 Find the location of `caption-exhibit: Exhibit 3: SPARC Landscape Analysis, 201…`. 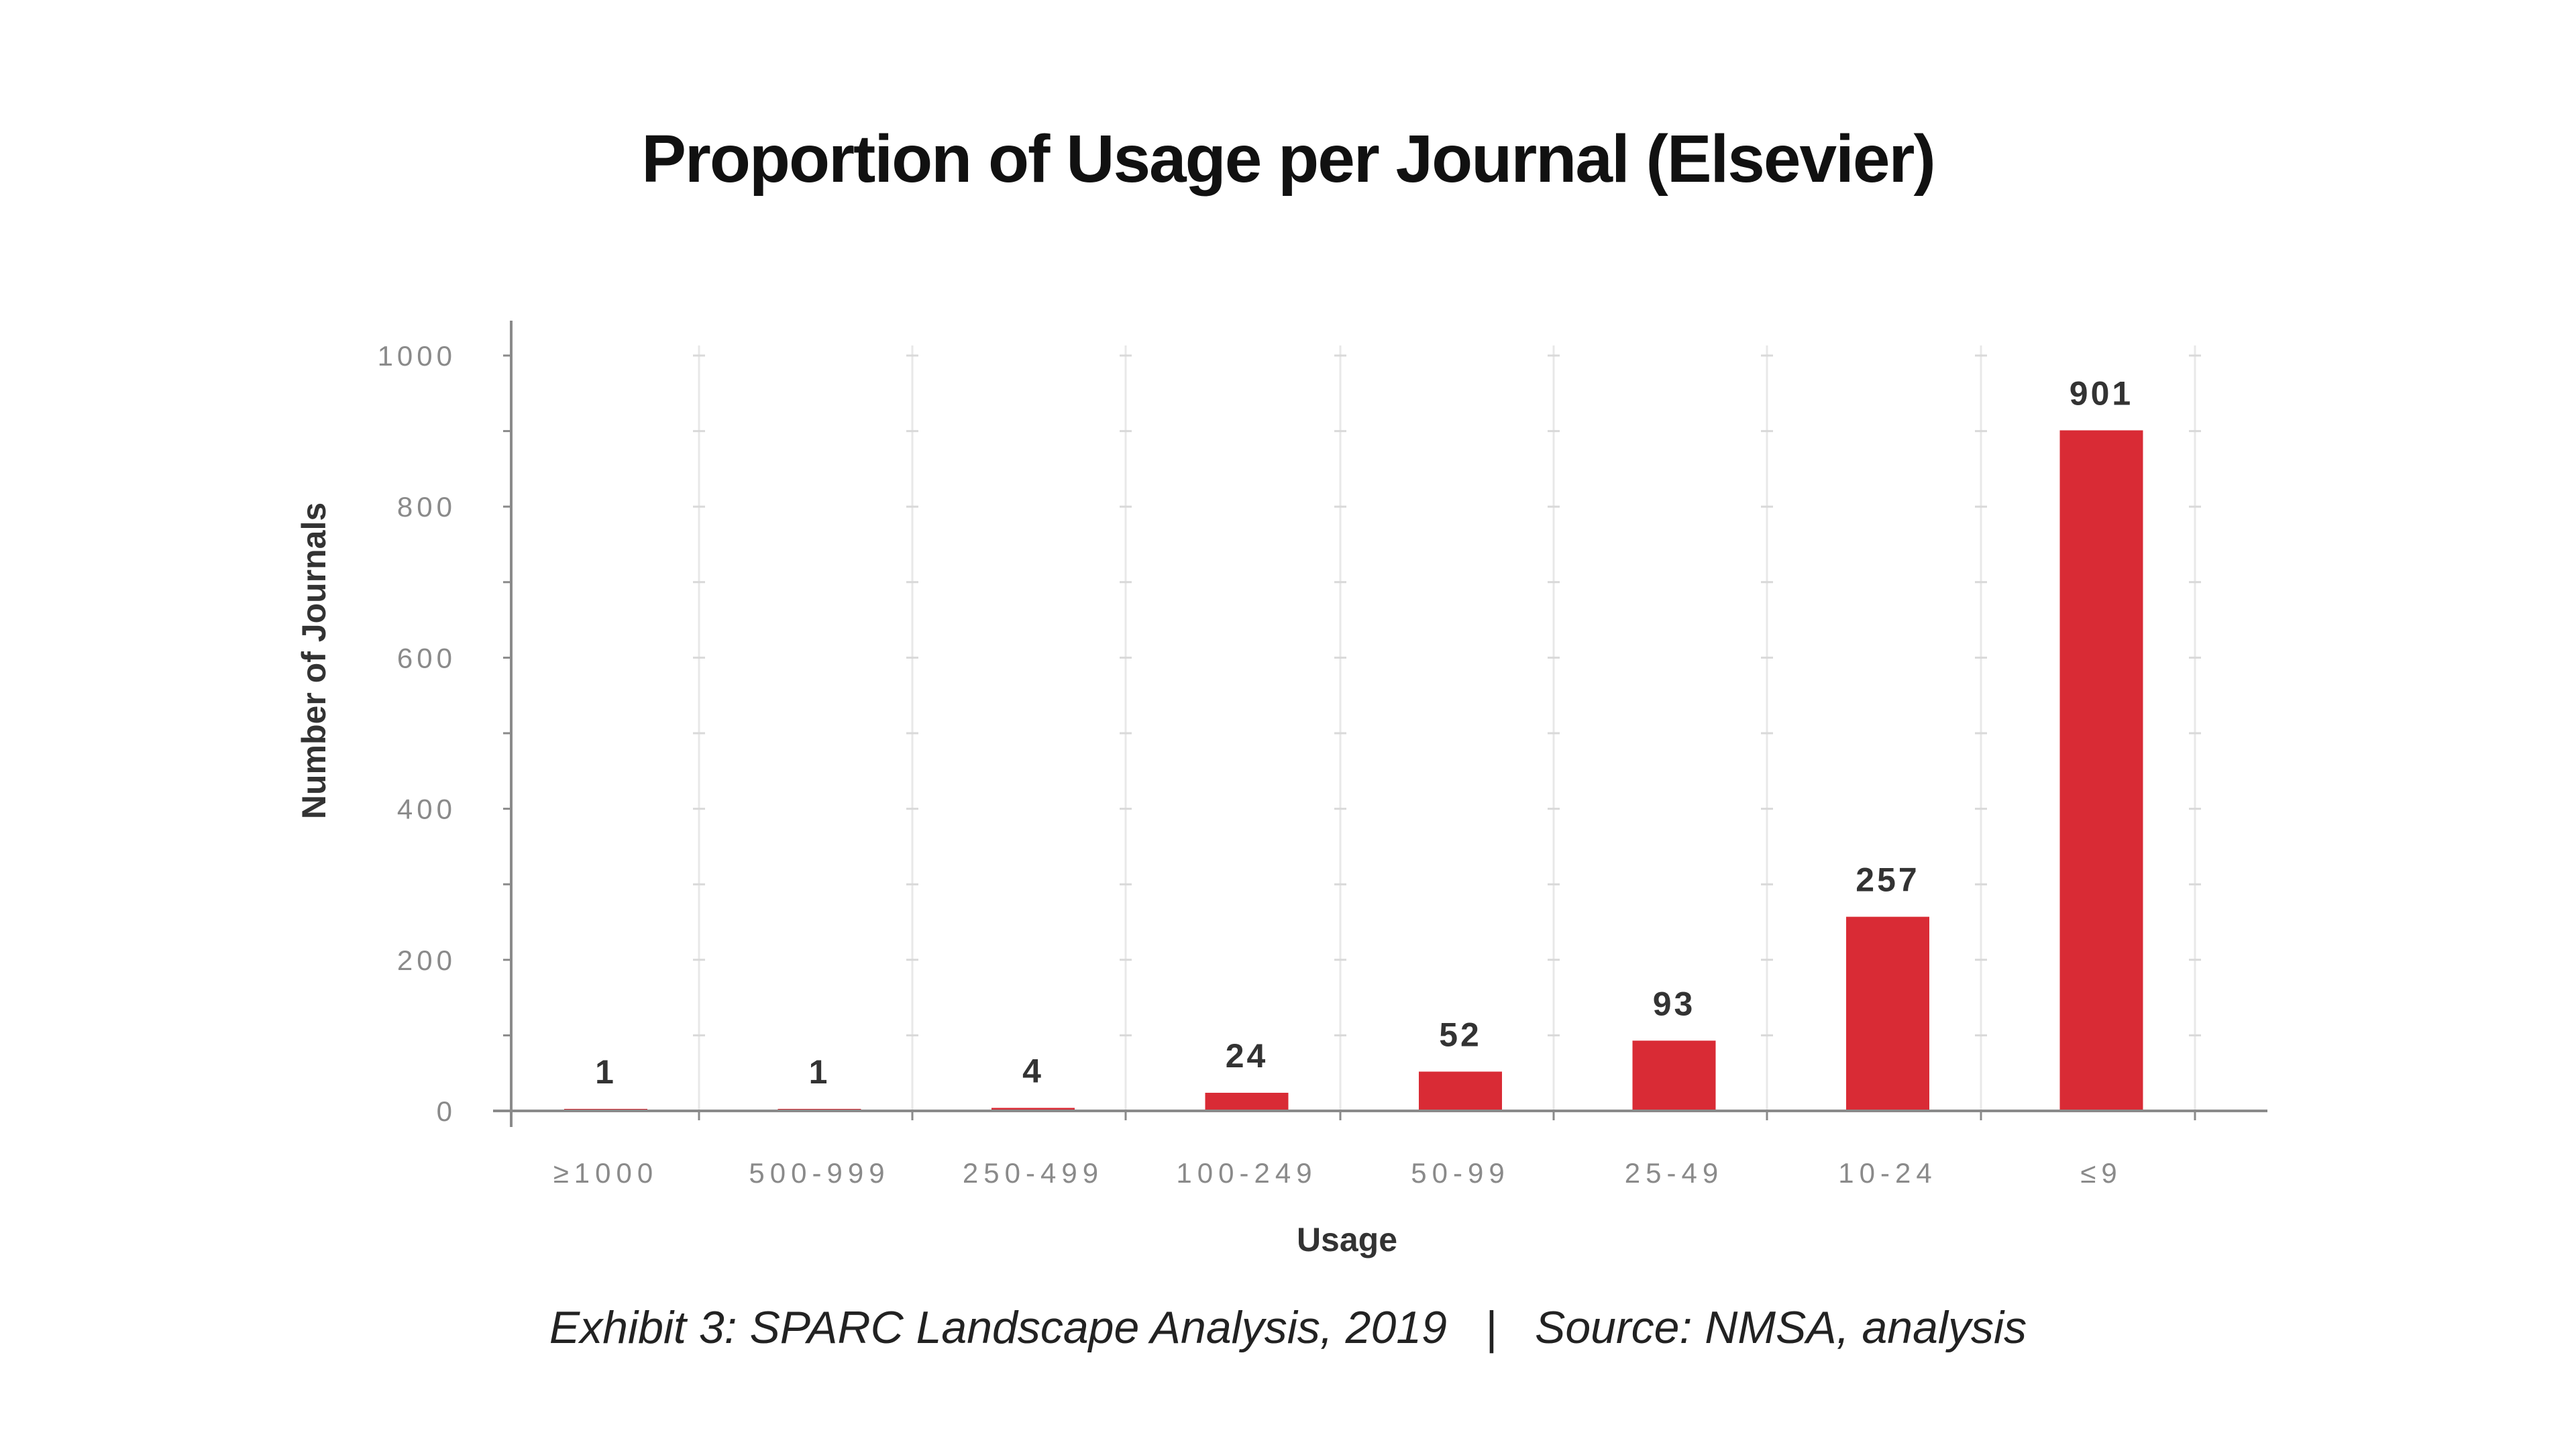

caption-exhibit: Exhibit 3: SPARC Landscape Analysis, 201… is located at coordinates (998, 1327).